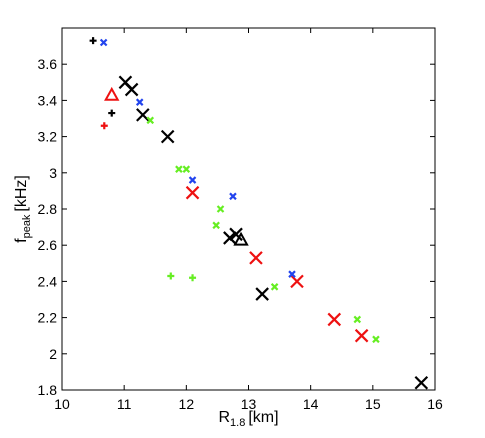 This screenshot has height=438, width=485. I want to click on y-tick-label: 3.4, so click(48, 100).